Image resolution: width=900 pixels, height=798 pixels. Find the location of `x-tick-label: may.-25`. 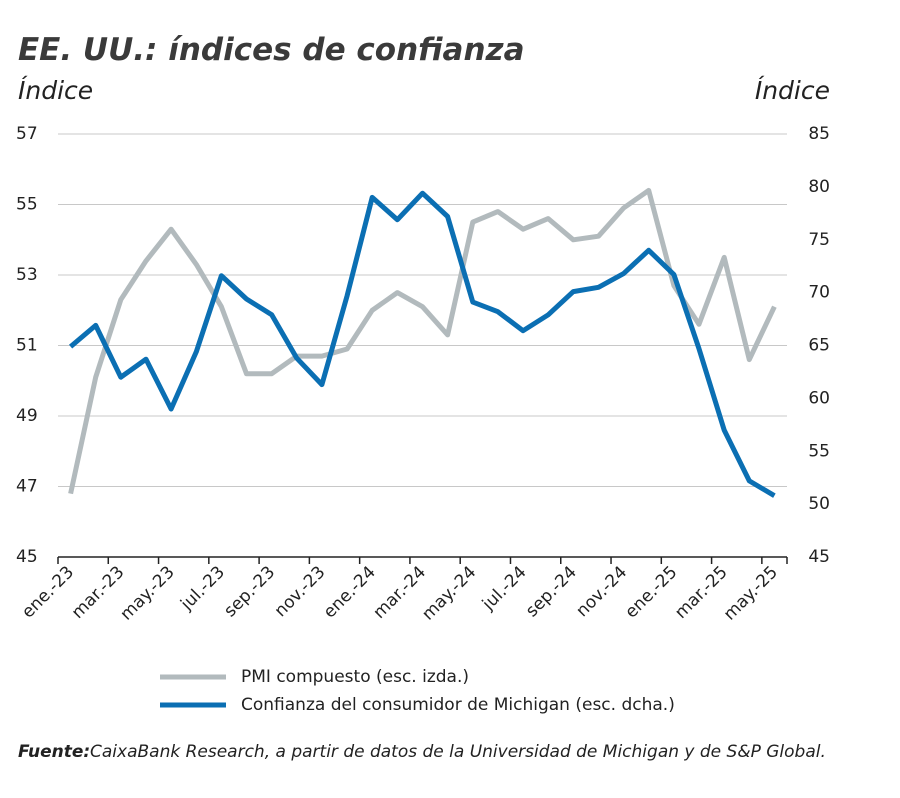

x-tick-label: may.-25 is located at coordinates (751, 593).